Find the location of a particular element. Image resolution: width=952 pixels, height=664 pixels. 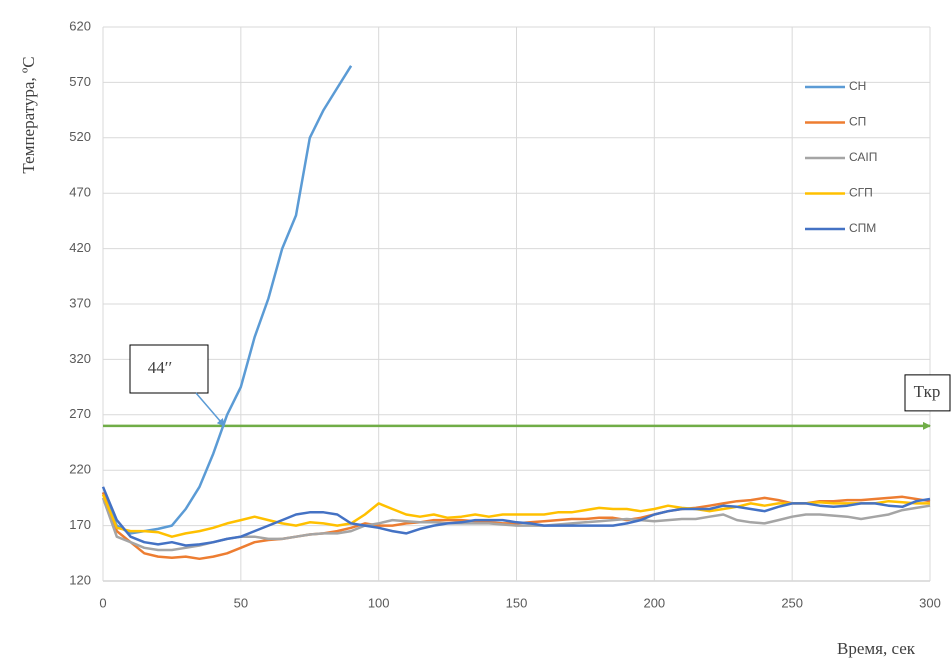

legend-label: САІП is located at coordinates (863, 157).